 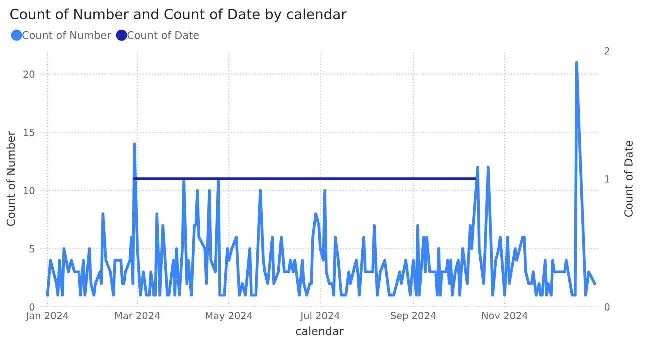 I want to click on y-tick-label: 20, so click(x=29, y=74).